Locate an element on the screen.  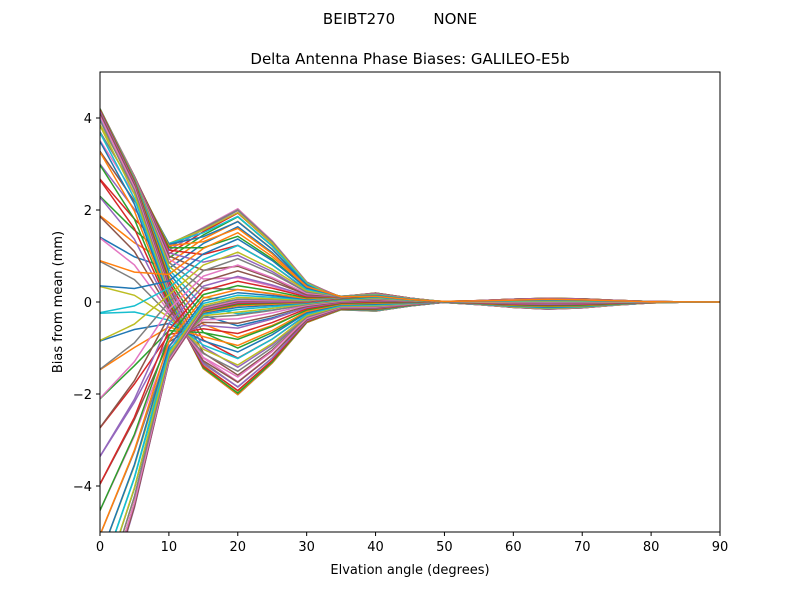
x-tick-label: 40 is located at coordinates (375, 547).